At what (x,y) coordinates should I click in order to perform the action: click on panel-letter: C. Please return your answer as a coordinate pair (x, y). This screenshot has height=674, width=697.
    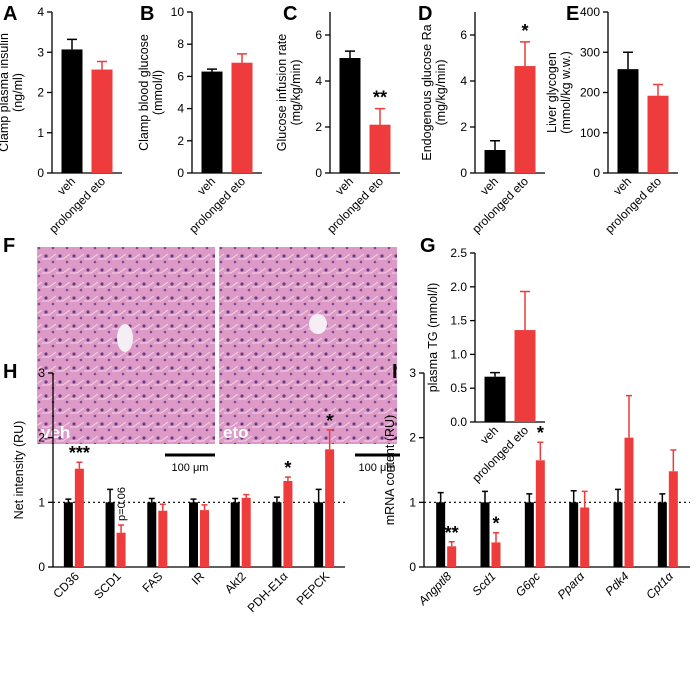
    Looking at the image, I should click on (290, 14).